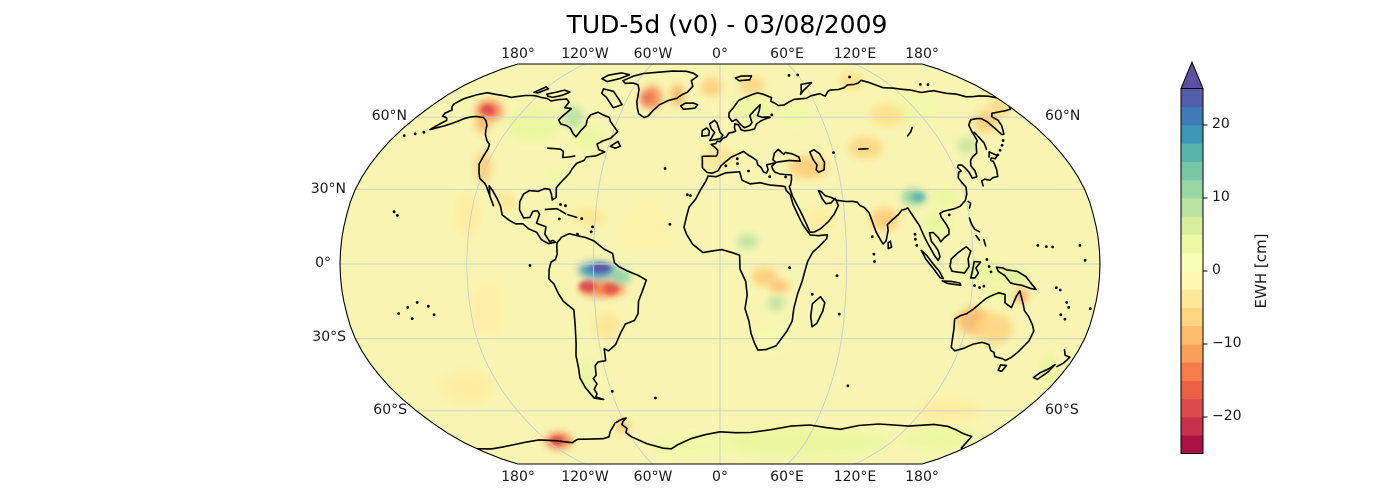 This screenshot has height=500, width=1400. Describe the element at coordinates (328, 189) in the screenshot. I see `lat-tick-left-30n: 30°N` at that location.